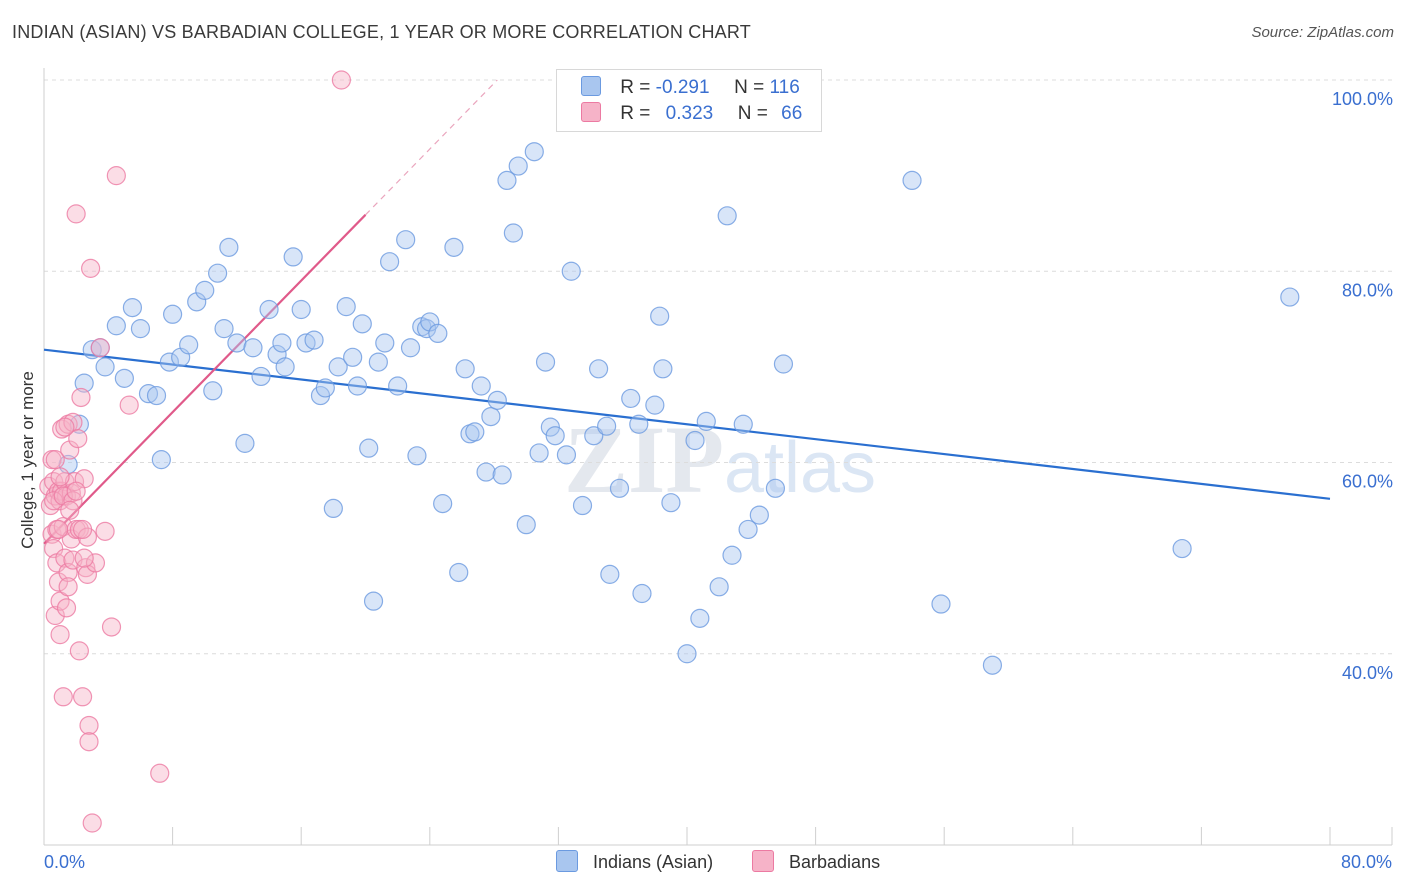 Image resolution: width=1406 pixels, height=892 pixels. I want to click on n-value: 116, so click(784, 87).